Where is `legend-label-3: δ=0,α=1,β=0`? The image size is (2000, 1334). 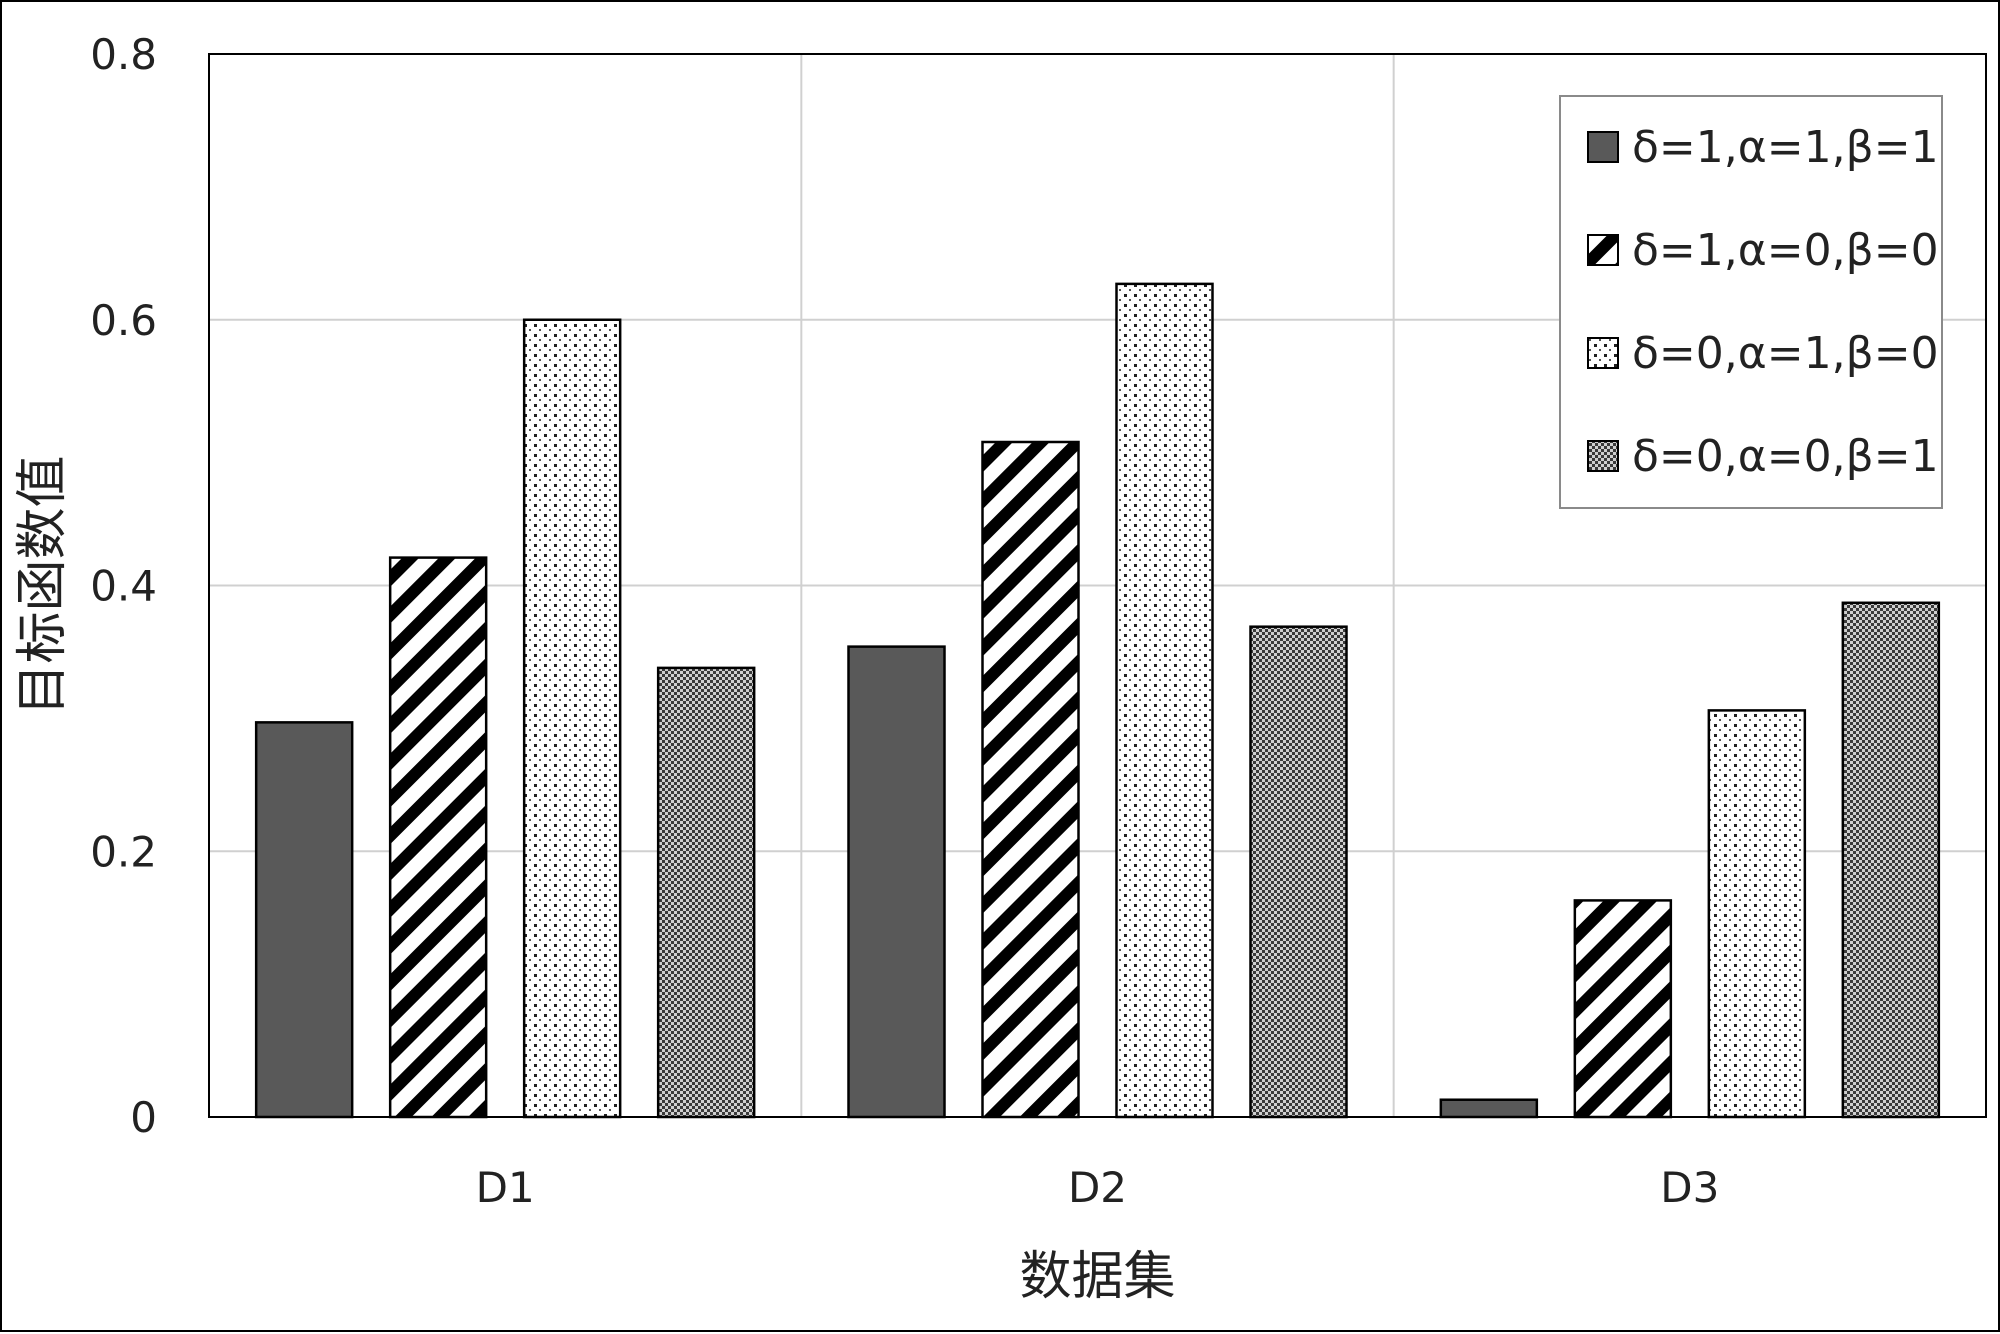
legend-label-3: δ=0,α=1,β=0 is located at coordinates (1785, 353).